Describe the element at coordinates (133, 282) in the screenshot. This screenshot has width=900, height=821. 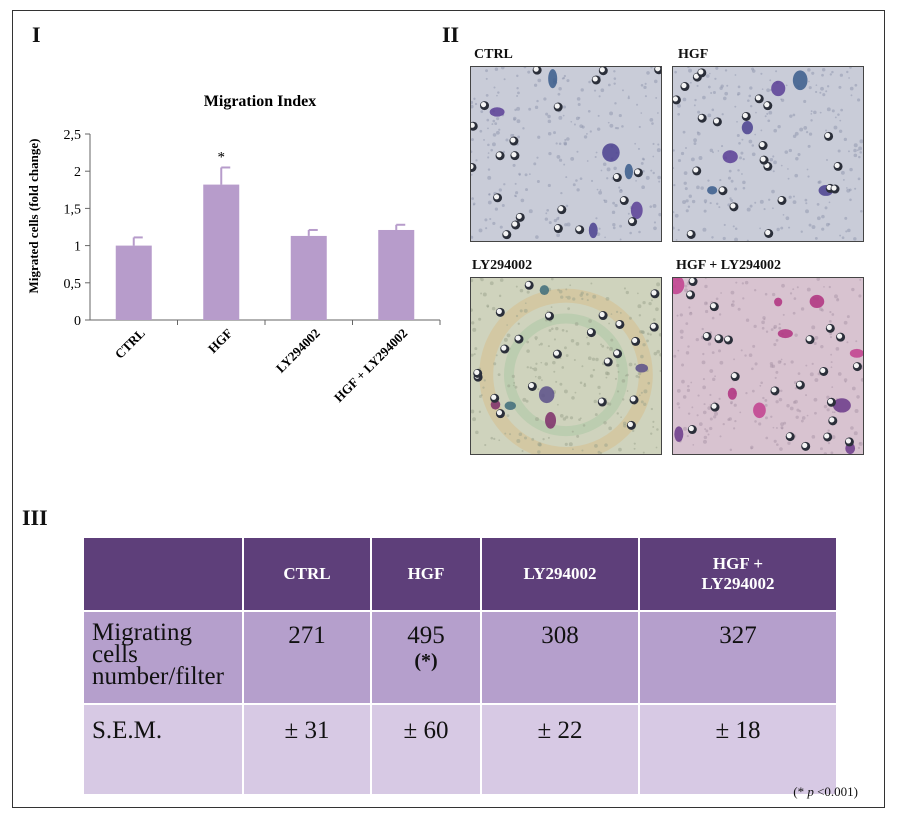
I see `bar-ctrl` at that location.